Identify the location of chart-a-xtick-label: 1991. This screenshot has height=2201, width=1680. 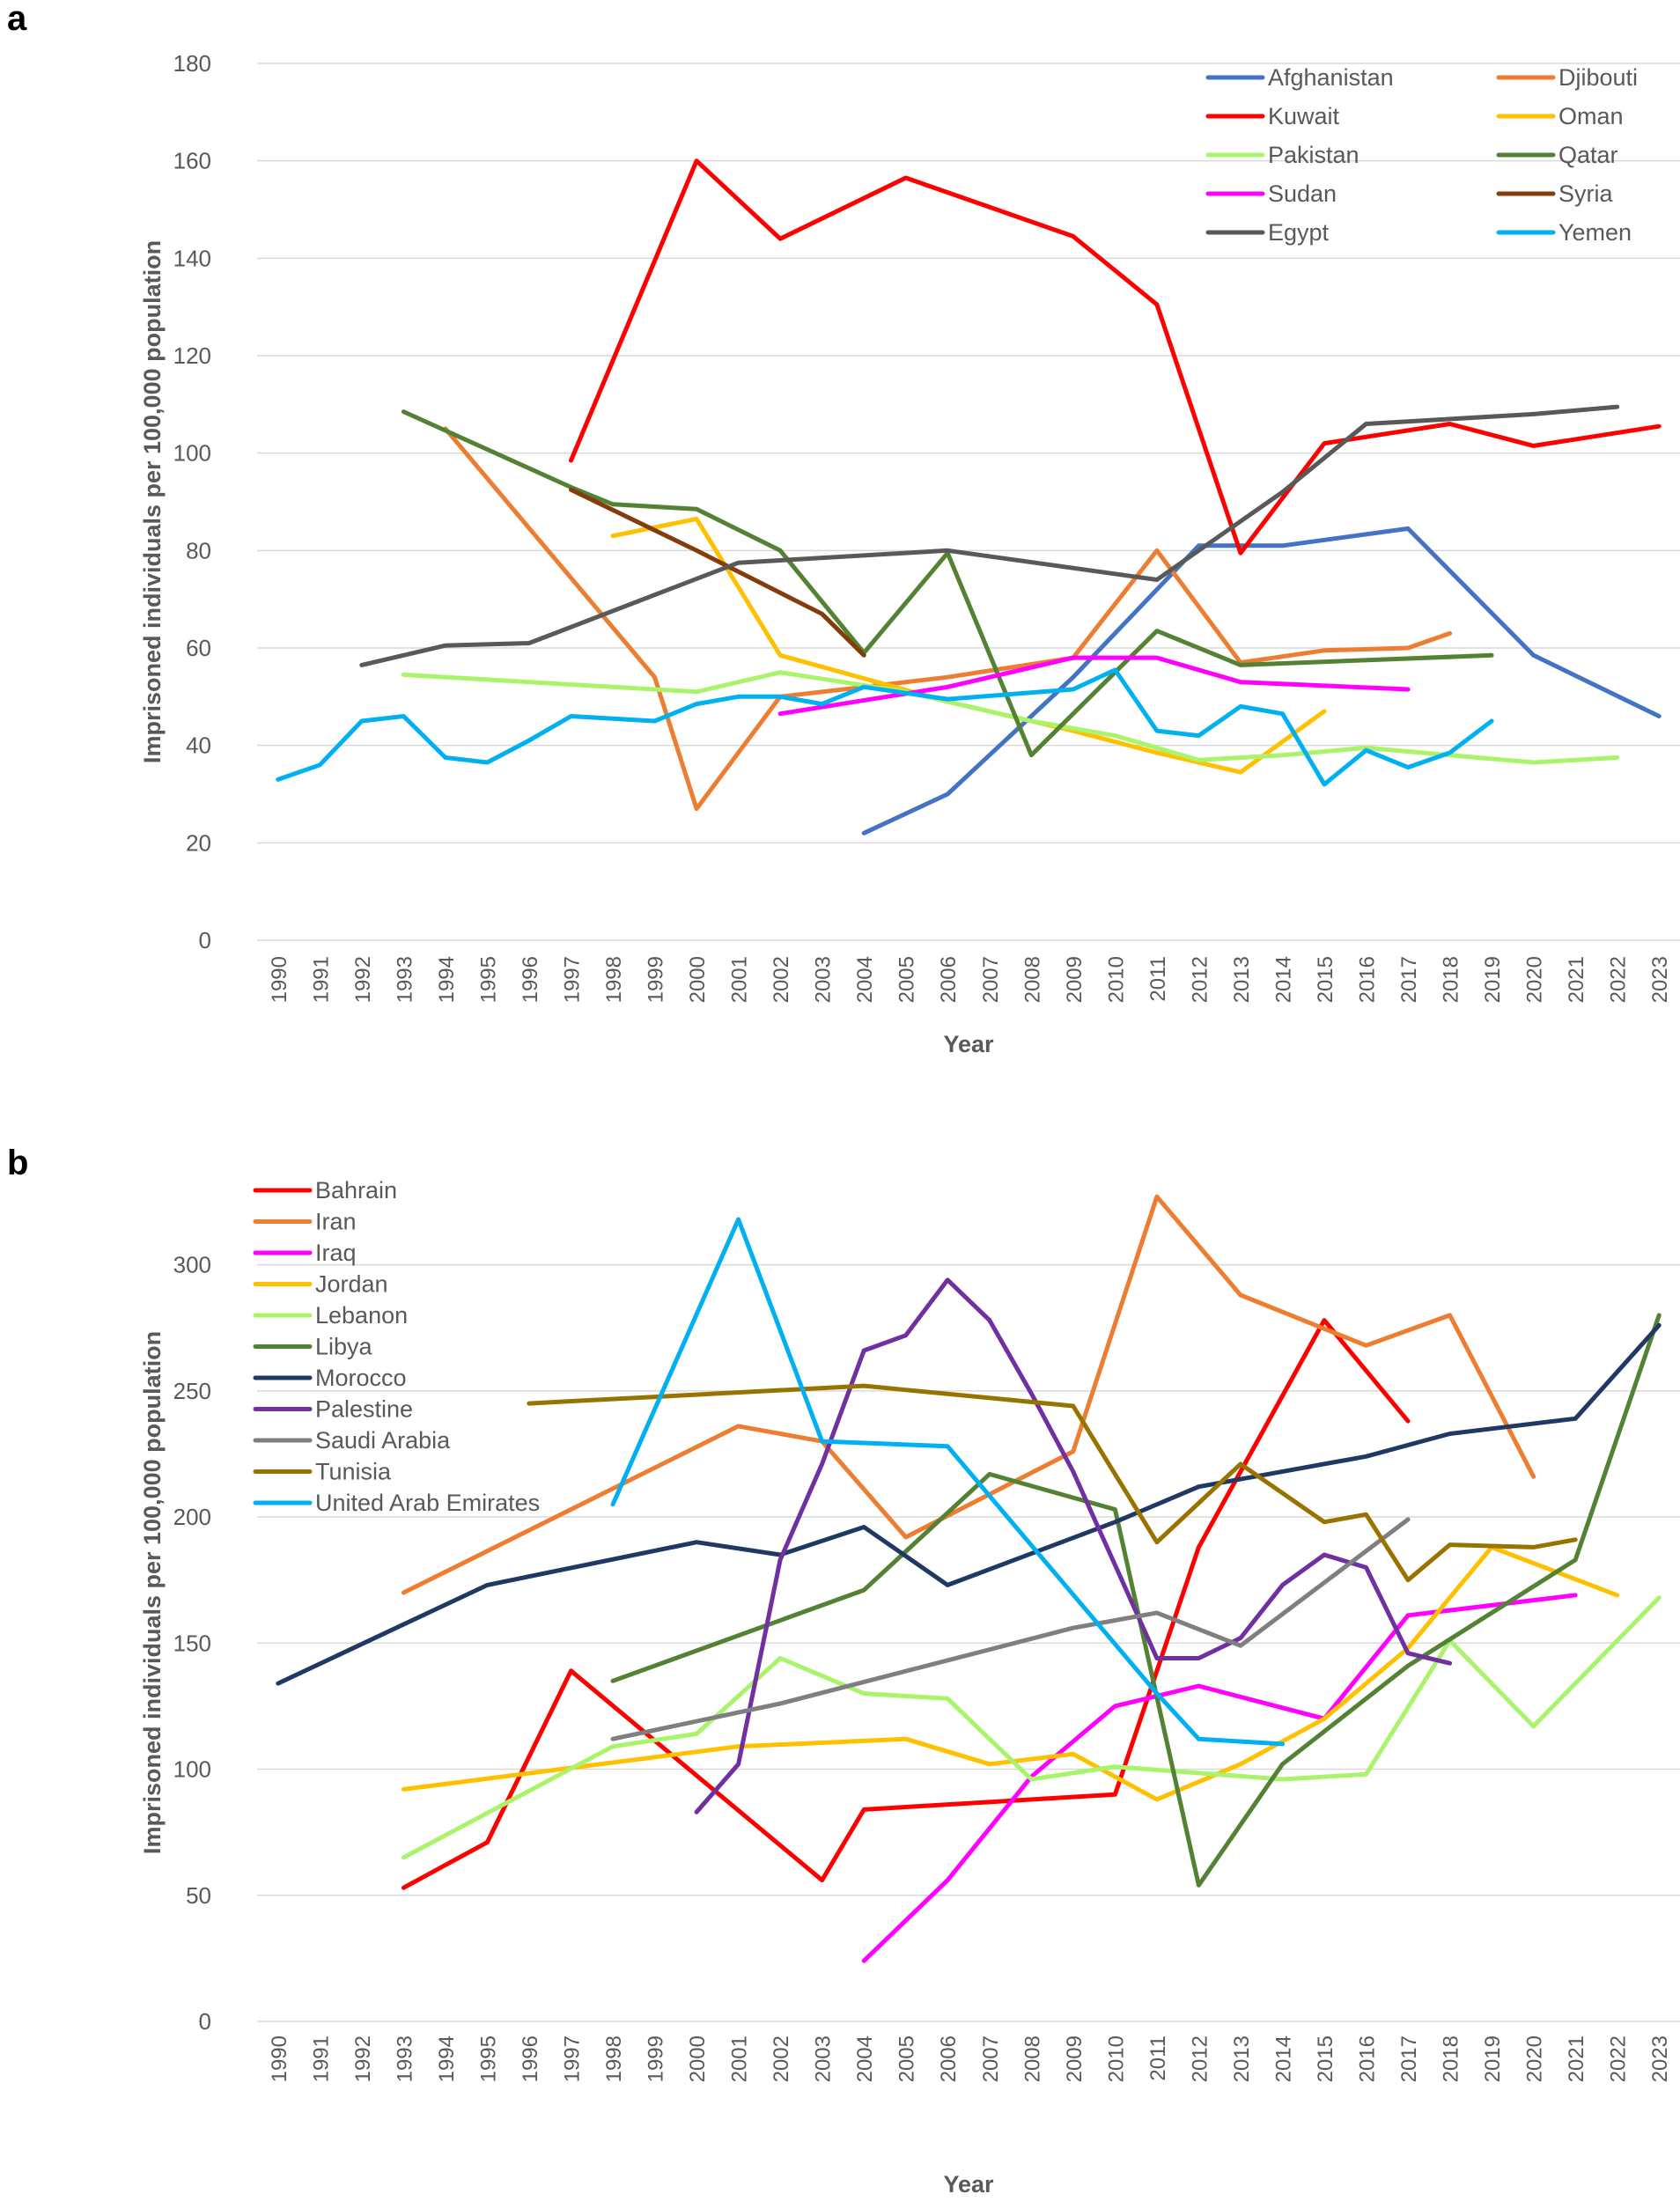
(321, 979).